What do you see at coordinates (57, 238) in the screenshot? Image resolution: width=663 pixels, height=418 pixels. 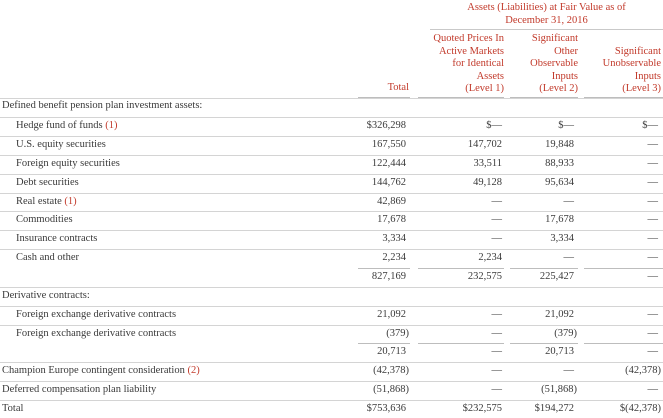 I see `row-label-insurance: Insurance contracts` at bounding box center [57, 238].